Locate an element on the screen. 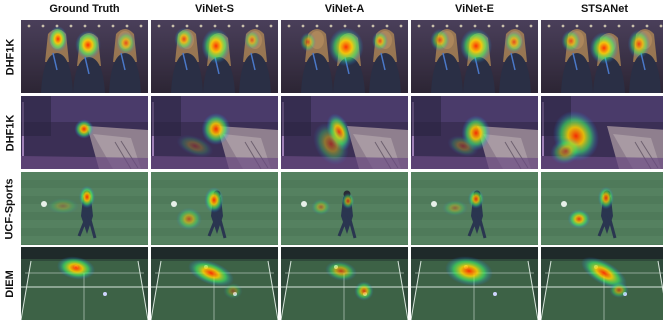  column-header-ground-truth: Ground Truth is located at coordinates (84, 9).